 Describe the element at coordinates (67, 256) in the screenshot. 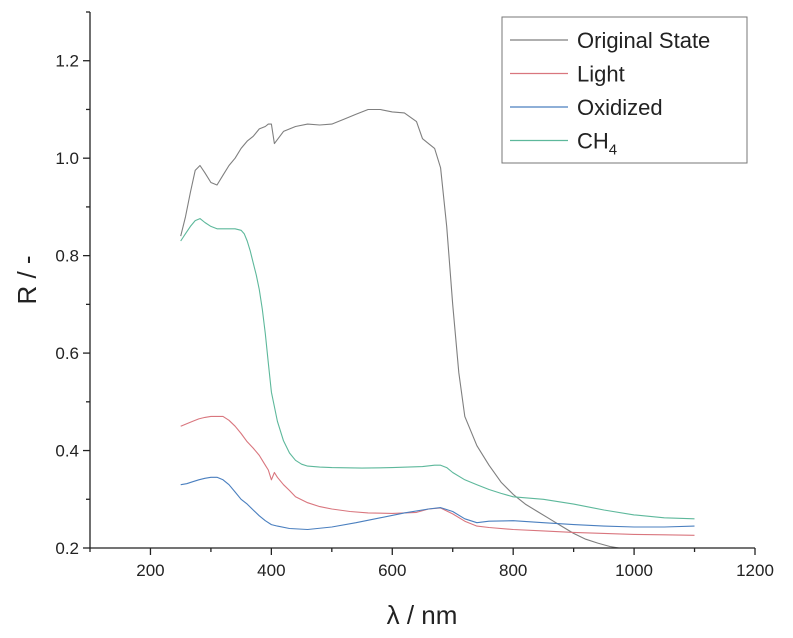

I see `y-tick-label: 0.8` at that location.